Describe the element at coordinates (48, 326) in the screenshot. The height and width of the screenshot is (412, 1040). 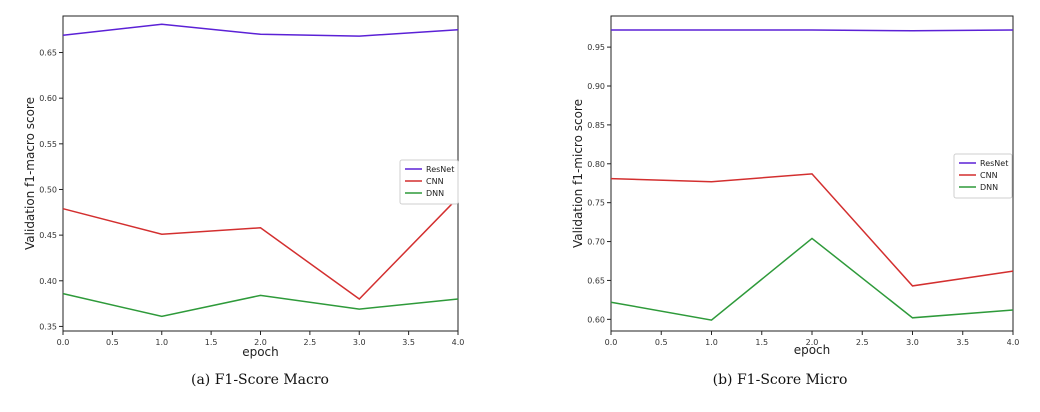
I see `y-tick-label: 0.35` at that location.